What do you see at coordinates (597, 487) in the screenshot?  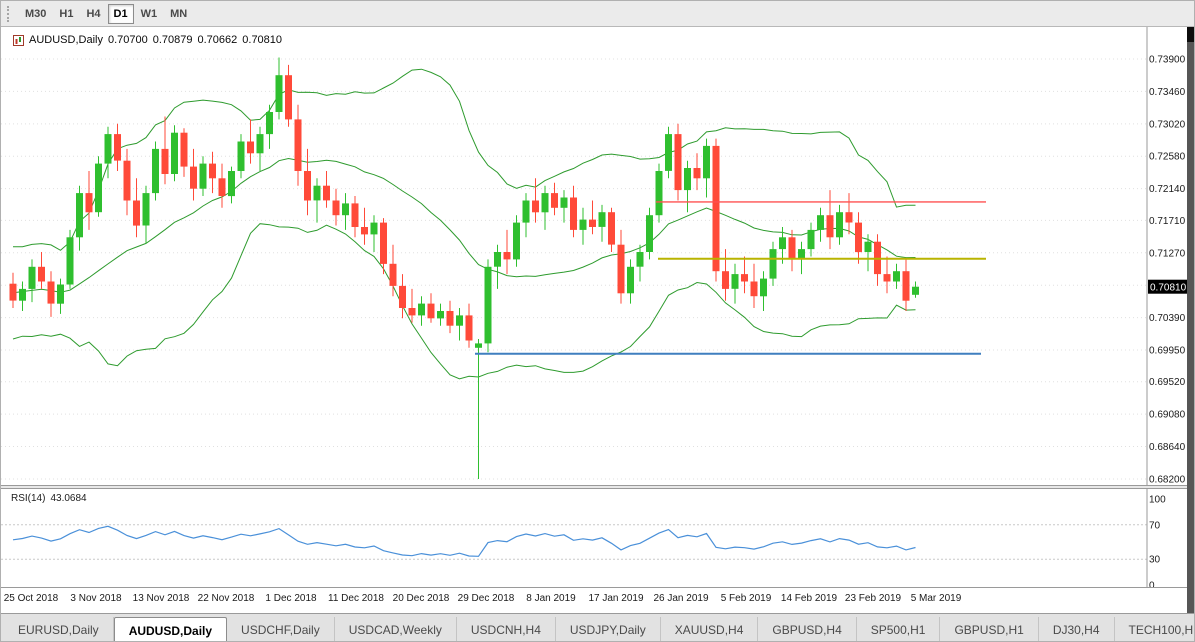 I see `panel-divider` at bounding box center [597, 487].